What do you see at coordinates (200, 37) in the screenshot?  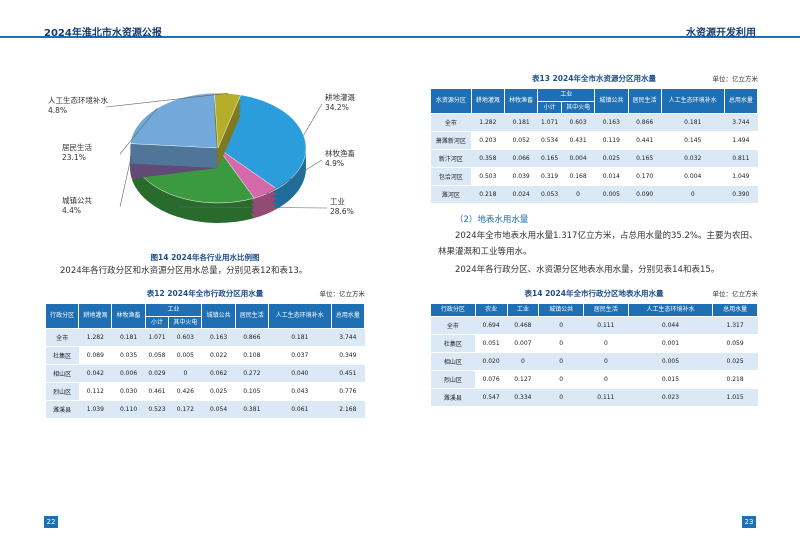 I see `header-rule` at bounding box center [200, 37].